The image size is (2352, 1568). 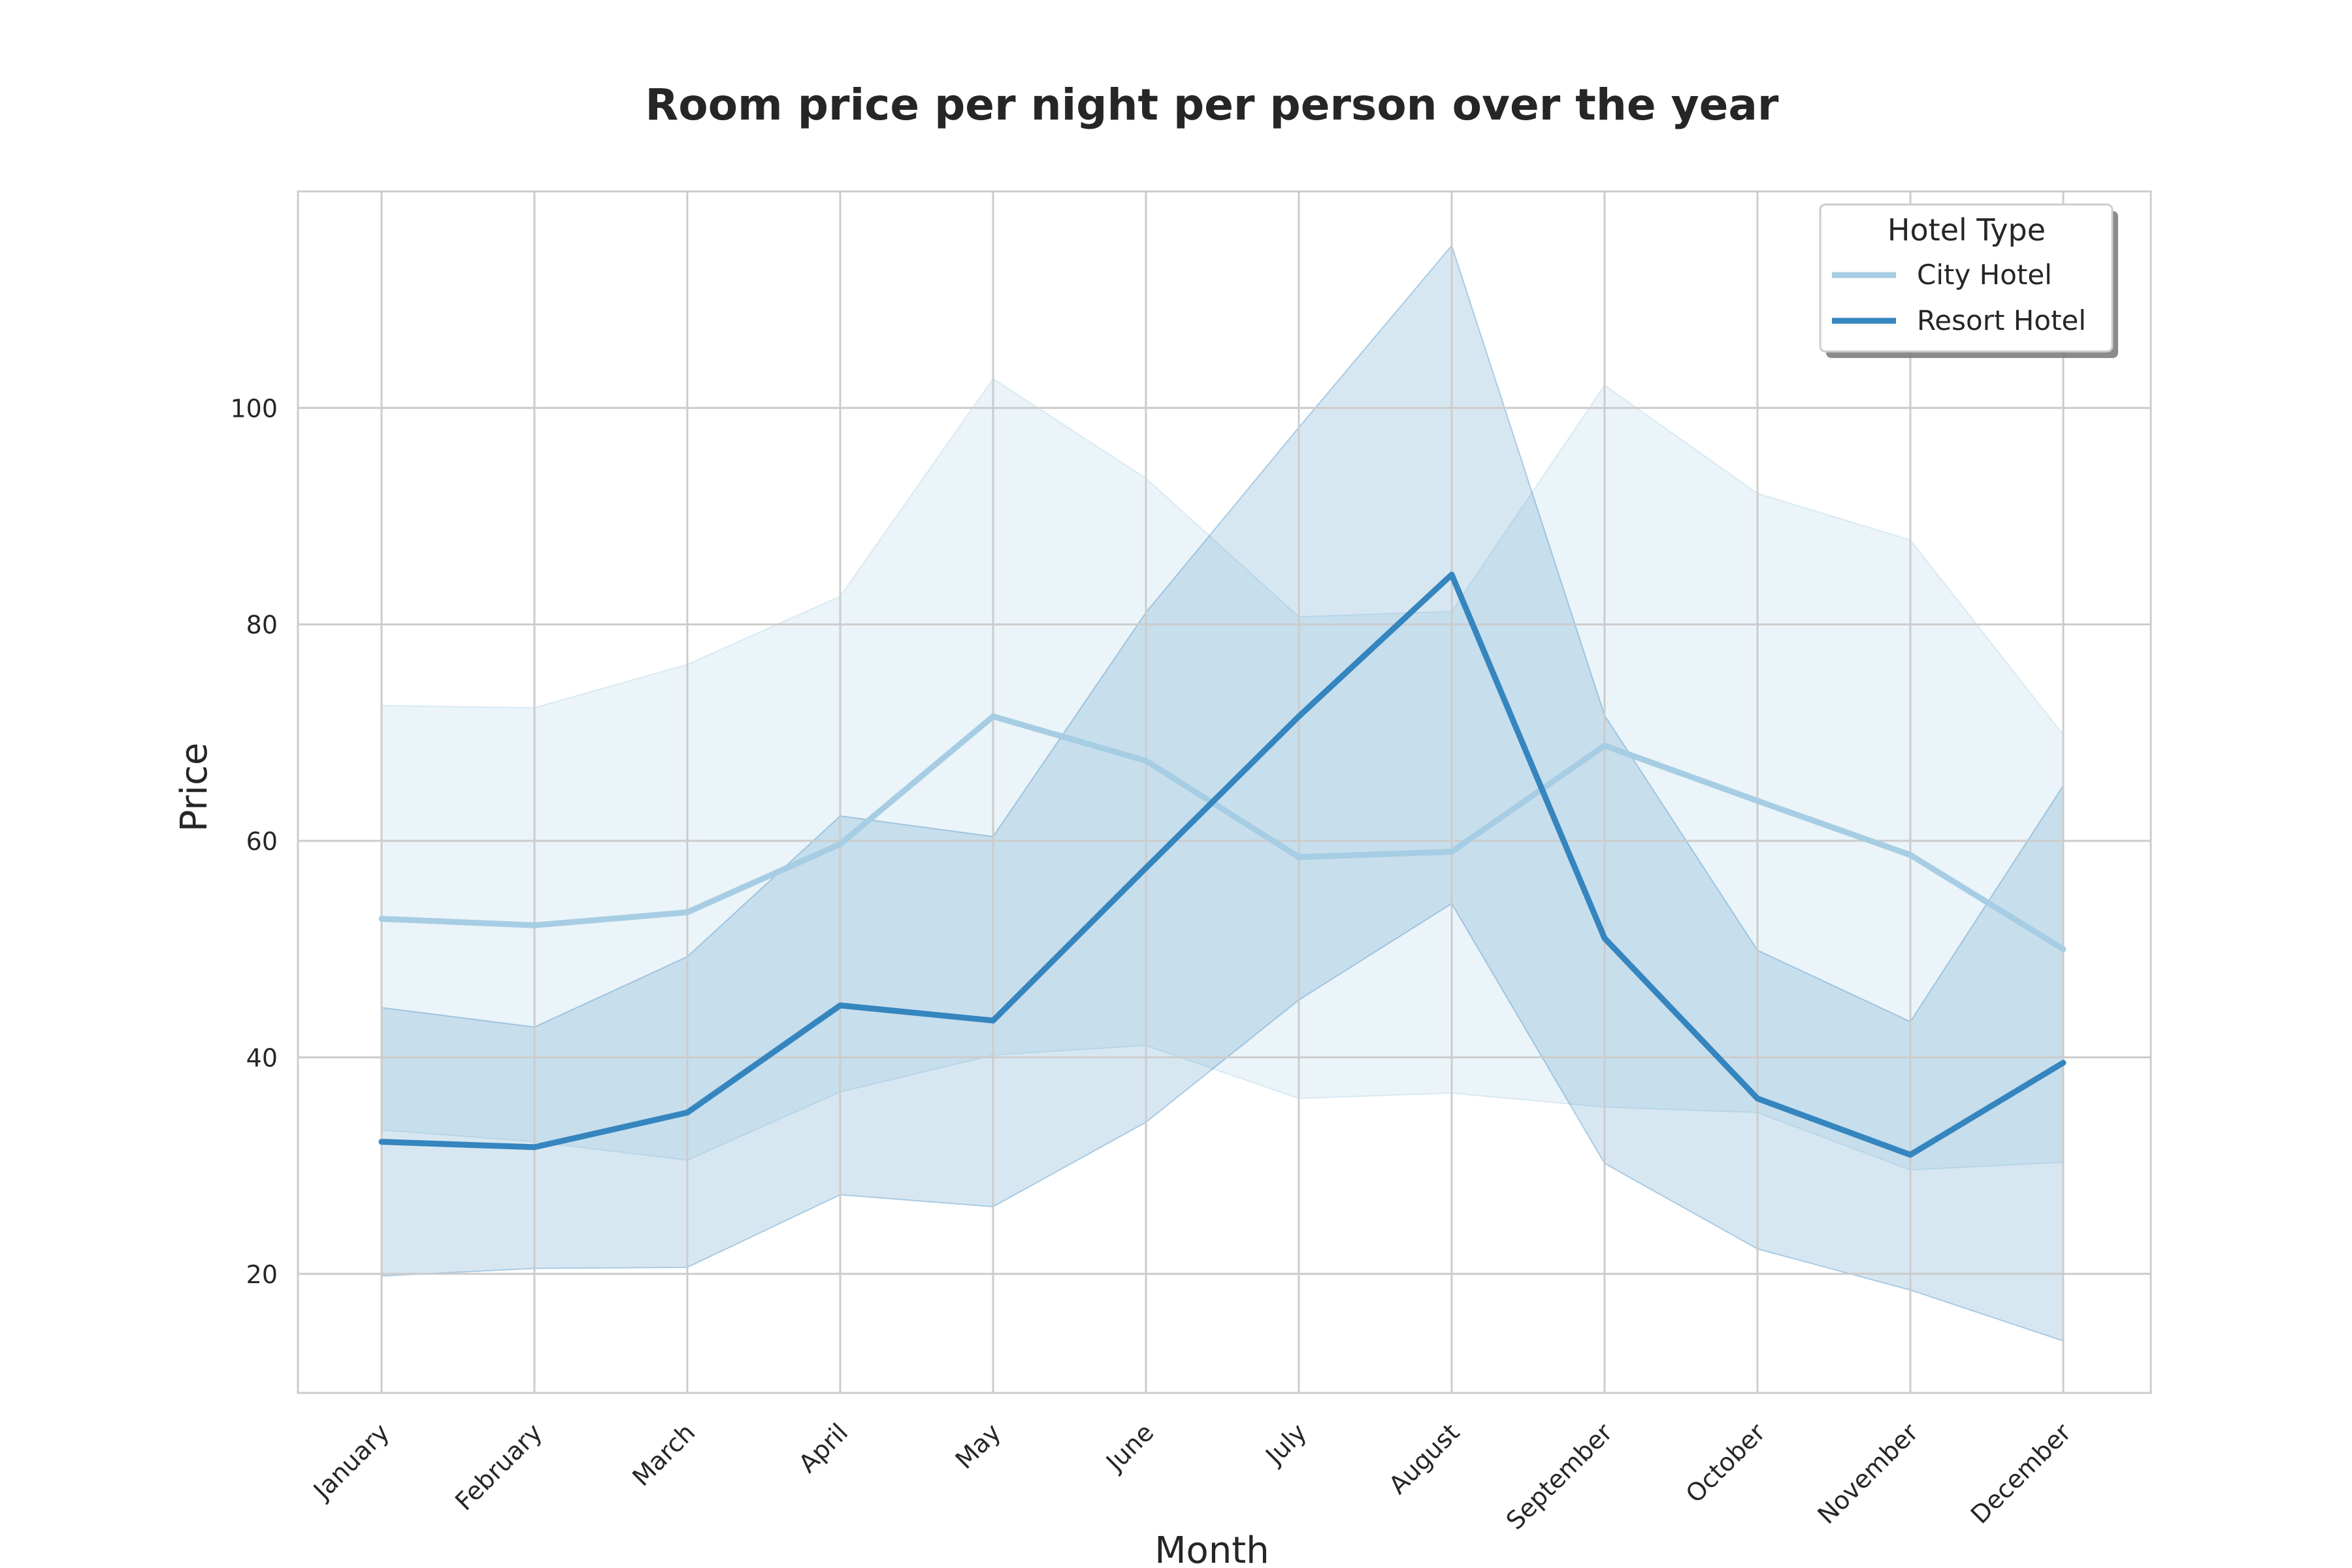 I want to click on x-tick-label: November, so click(x=1867, y=1473).